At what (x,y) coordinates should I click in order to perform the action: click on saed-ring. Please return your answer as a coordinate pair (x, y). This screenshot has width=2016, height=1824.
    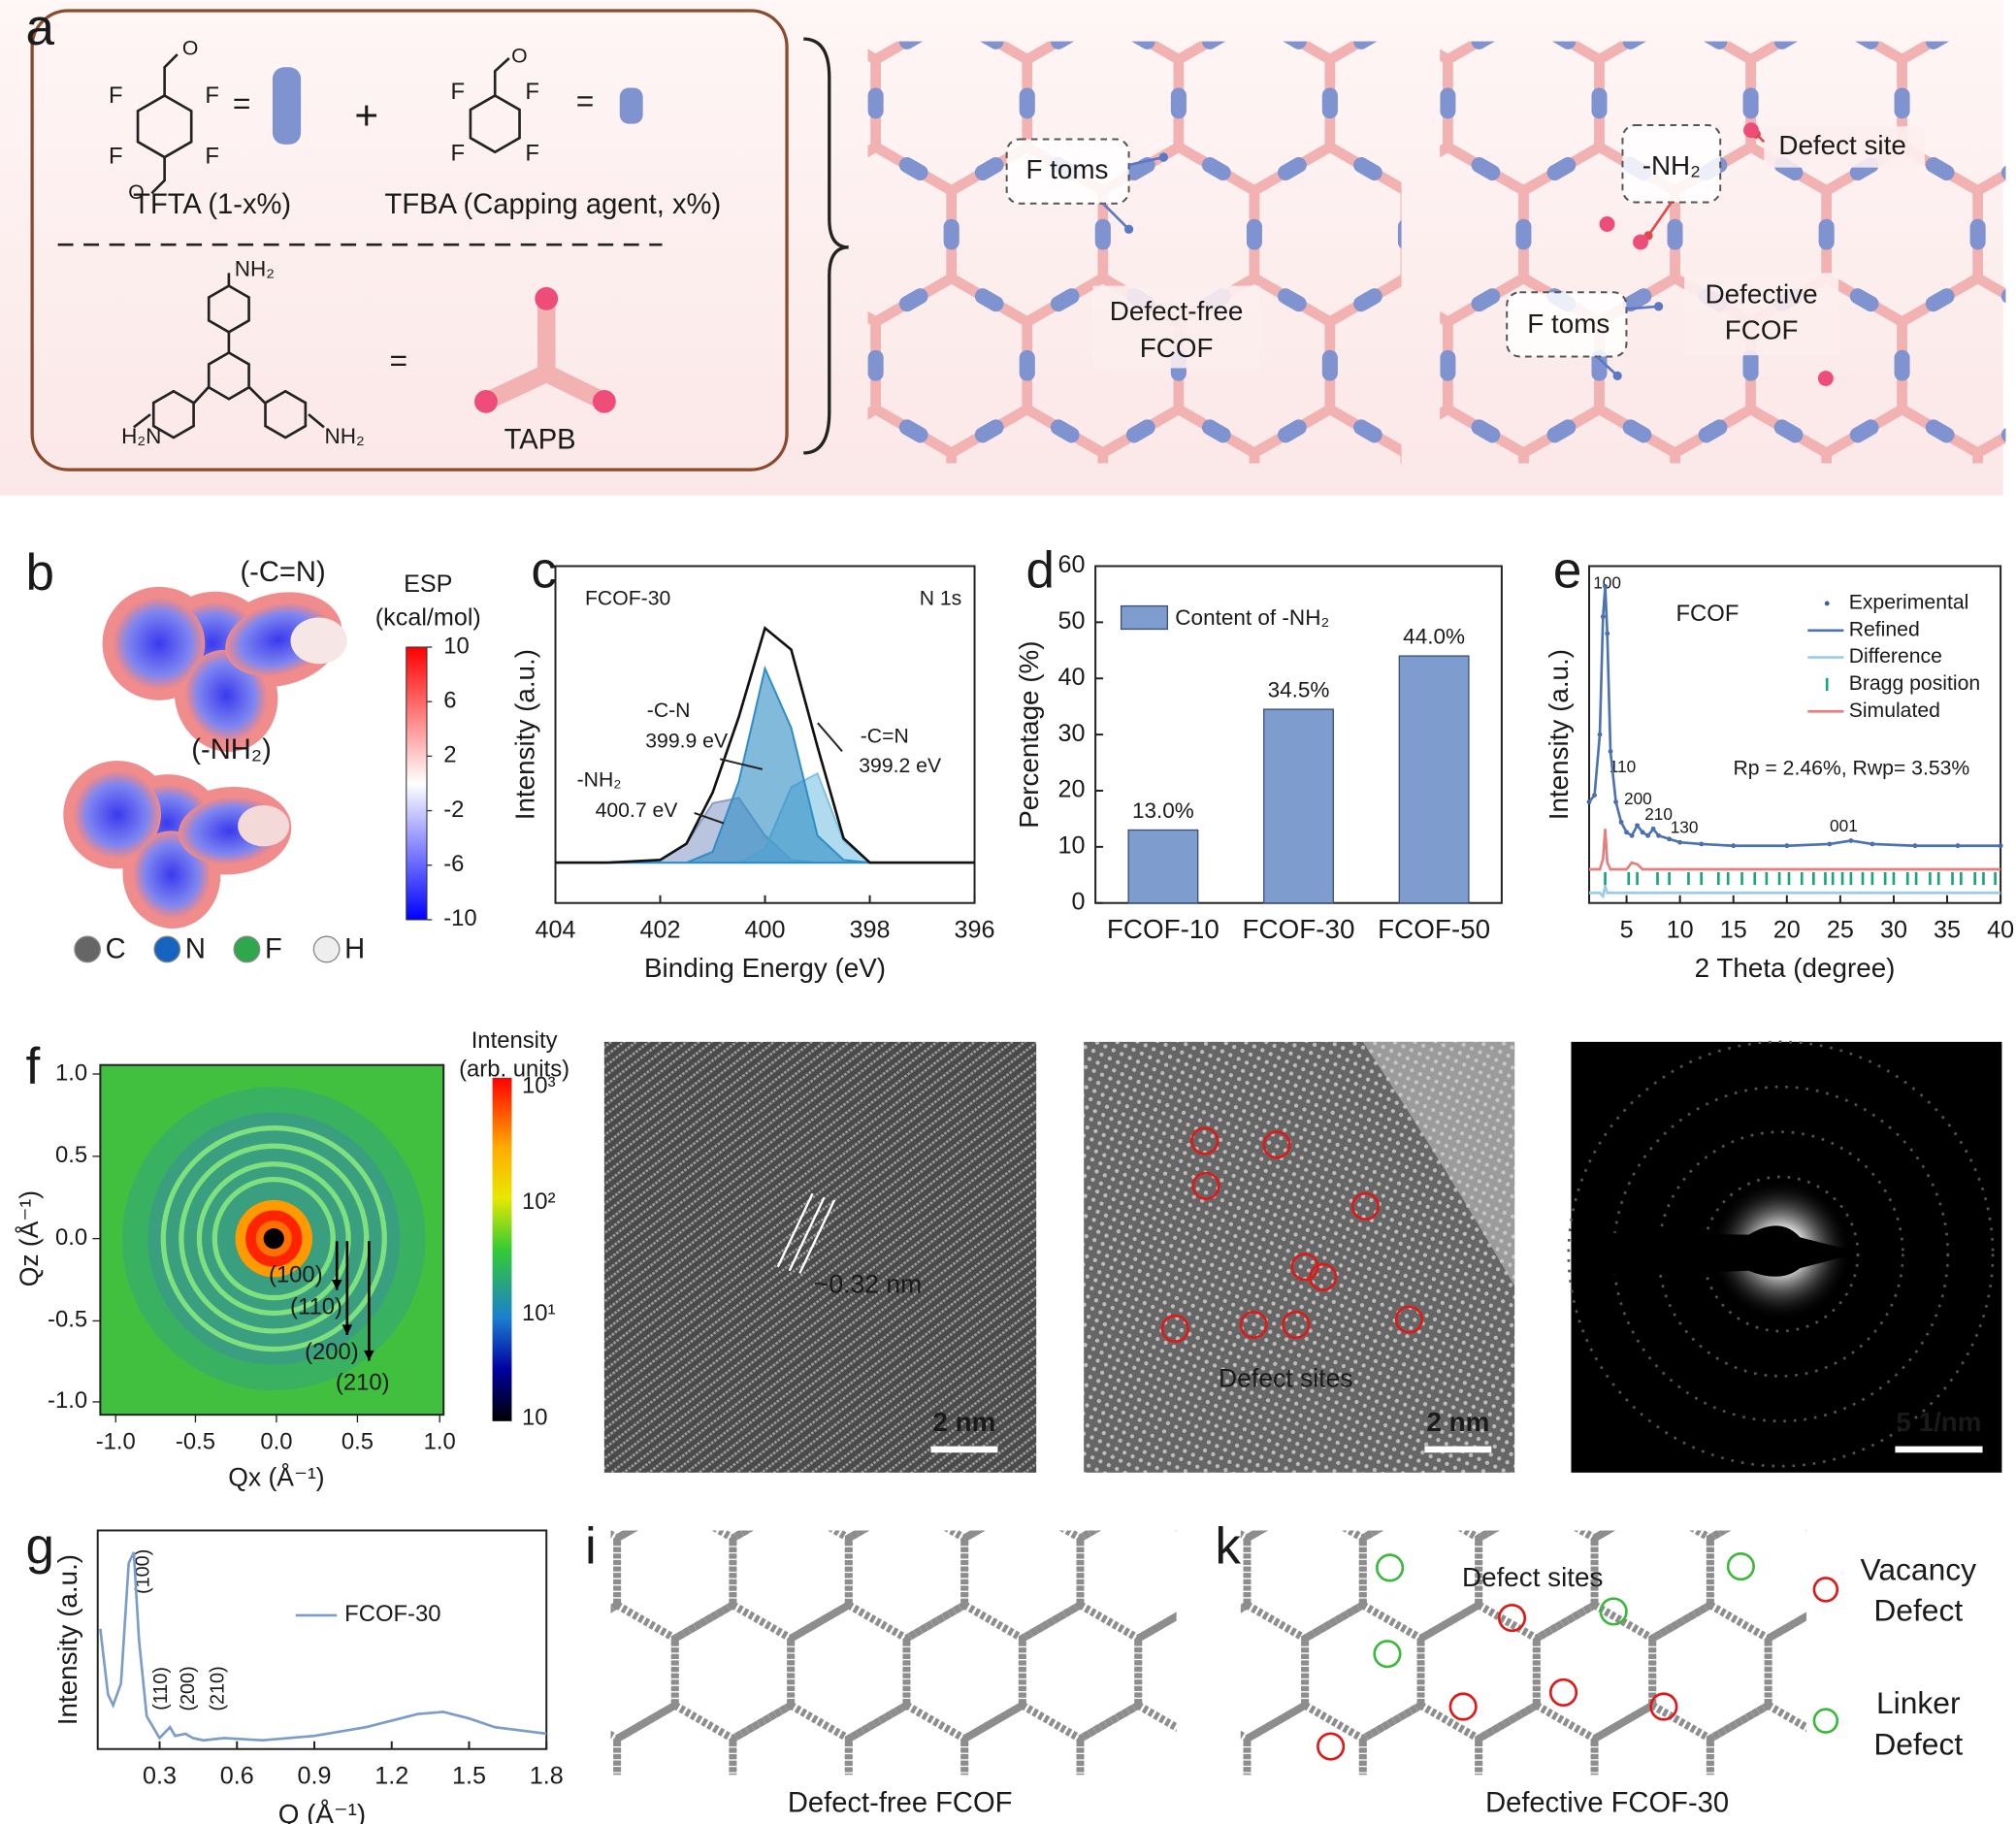
    Looking at the image, I should click on (1780, 1254).